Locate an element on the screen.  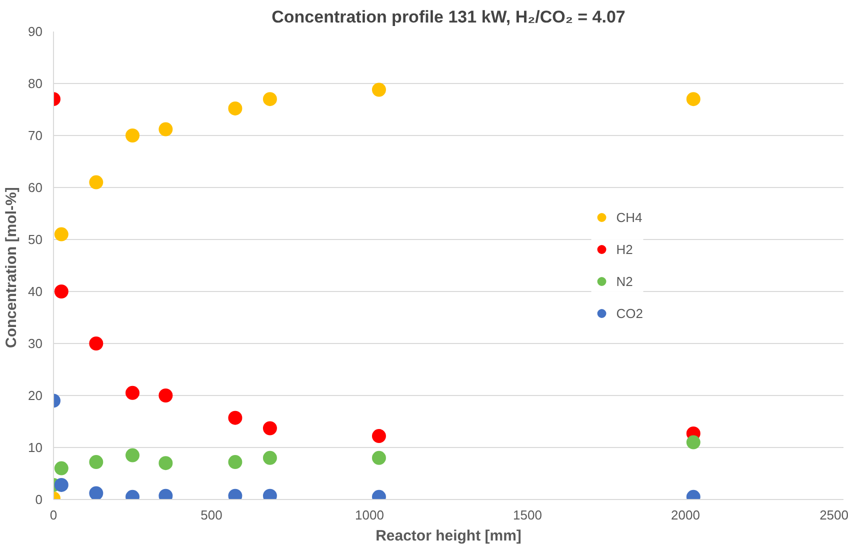
x-tick-label: 1500 is located at coordinates (527, 515).